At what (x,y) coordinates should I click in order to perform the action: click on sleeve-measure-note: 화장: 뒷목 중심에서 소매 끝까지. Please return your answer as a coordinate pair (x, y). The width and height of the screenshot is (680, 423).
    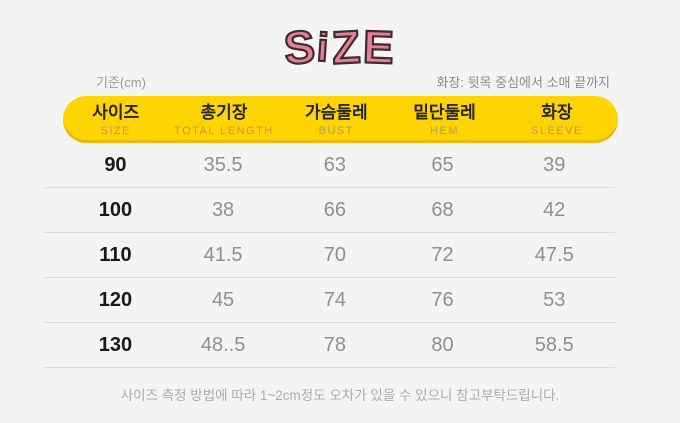
    Looking at the image, I should click on (523, 82).